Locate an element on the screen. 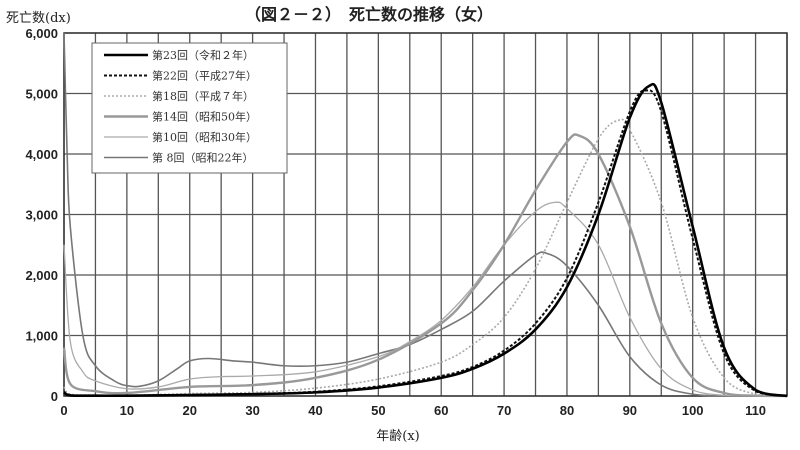 This screenshot has height=450, width=800. x-tick-label: 50 is located at coordinates (378, 410).